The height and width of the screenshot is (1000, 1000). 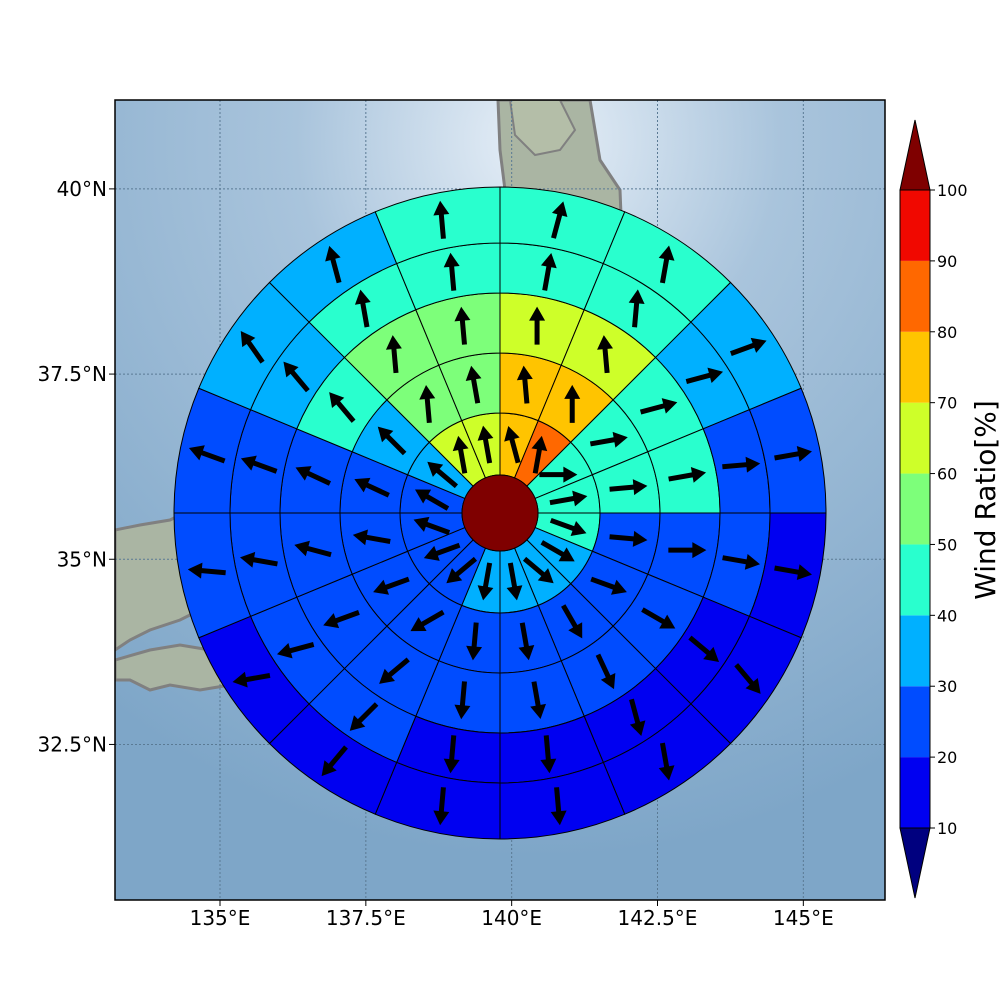 What do you see at coordinates (947, 403) in the screenshot?
I see `colorbar-tick-label: 70` at bounding box center [947, 403].